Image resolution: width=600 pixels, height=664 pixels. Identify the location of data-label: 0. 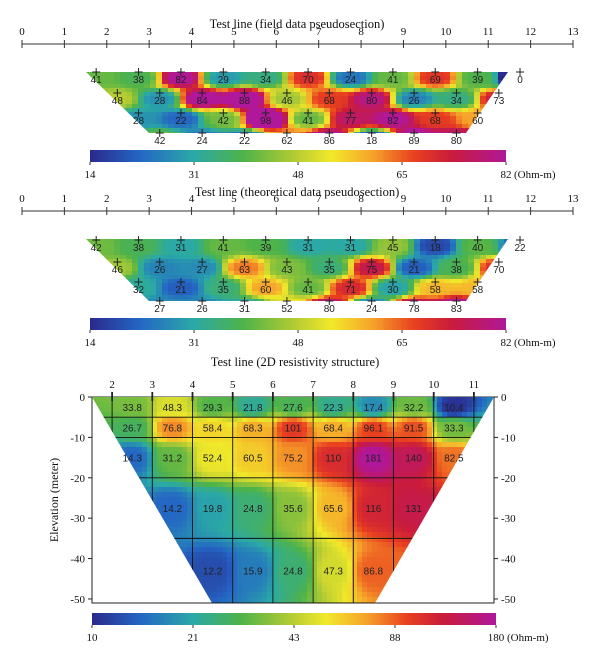
(520, 80).